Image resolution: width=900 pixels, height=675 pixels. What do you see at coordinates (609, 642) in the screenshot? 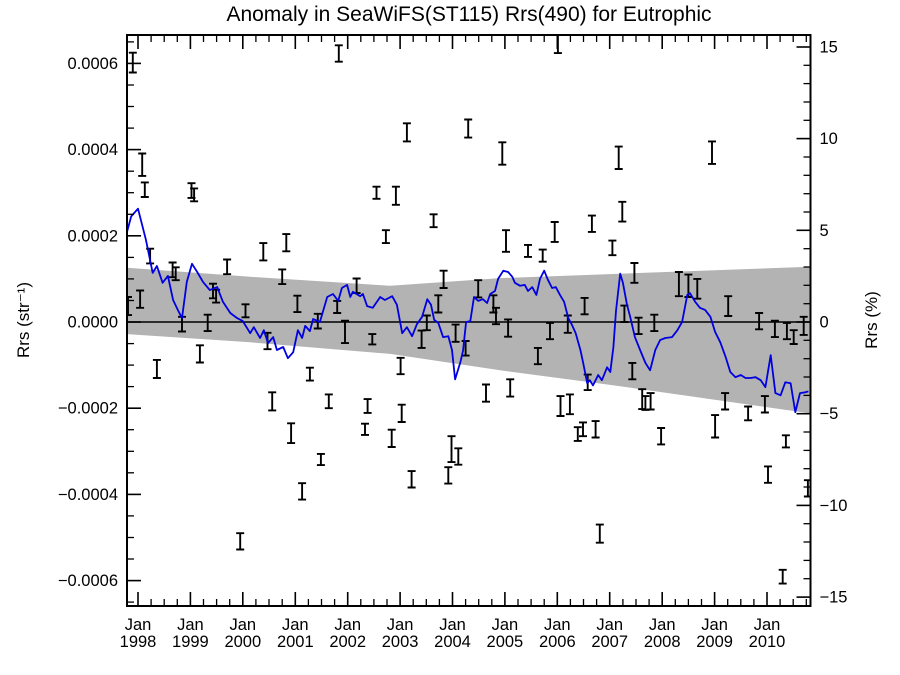
I see `svg-text: 2007` at bounding box center [609, 642].